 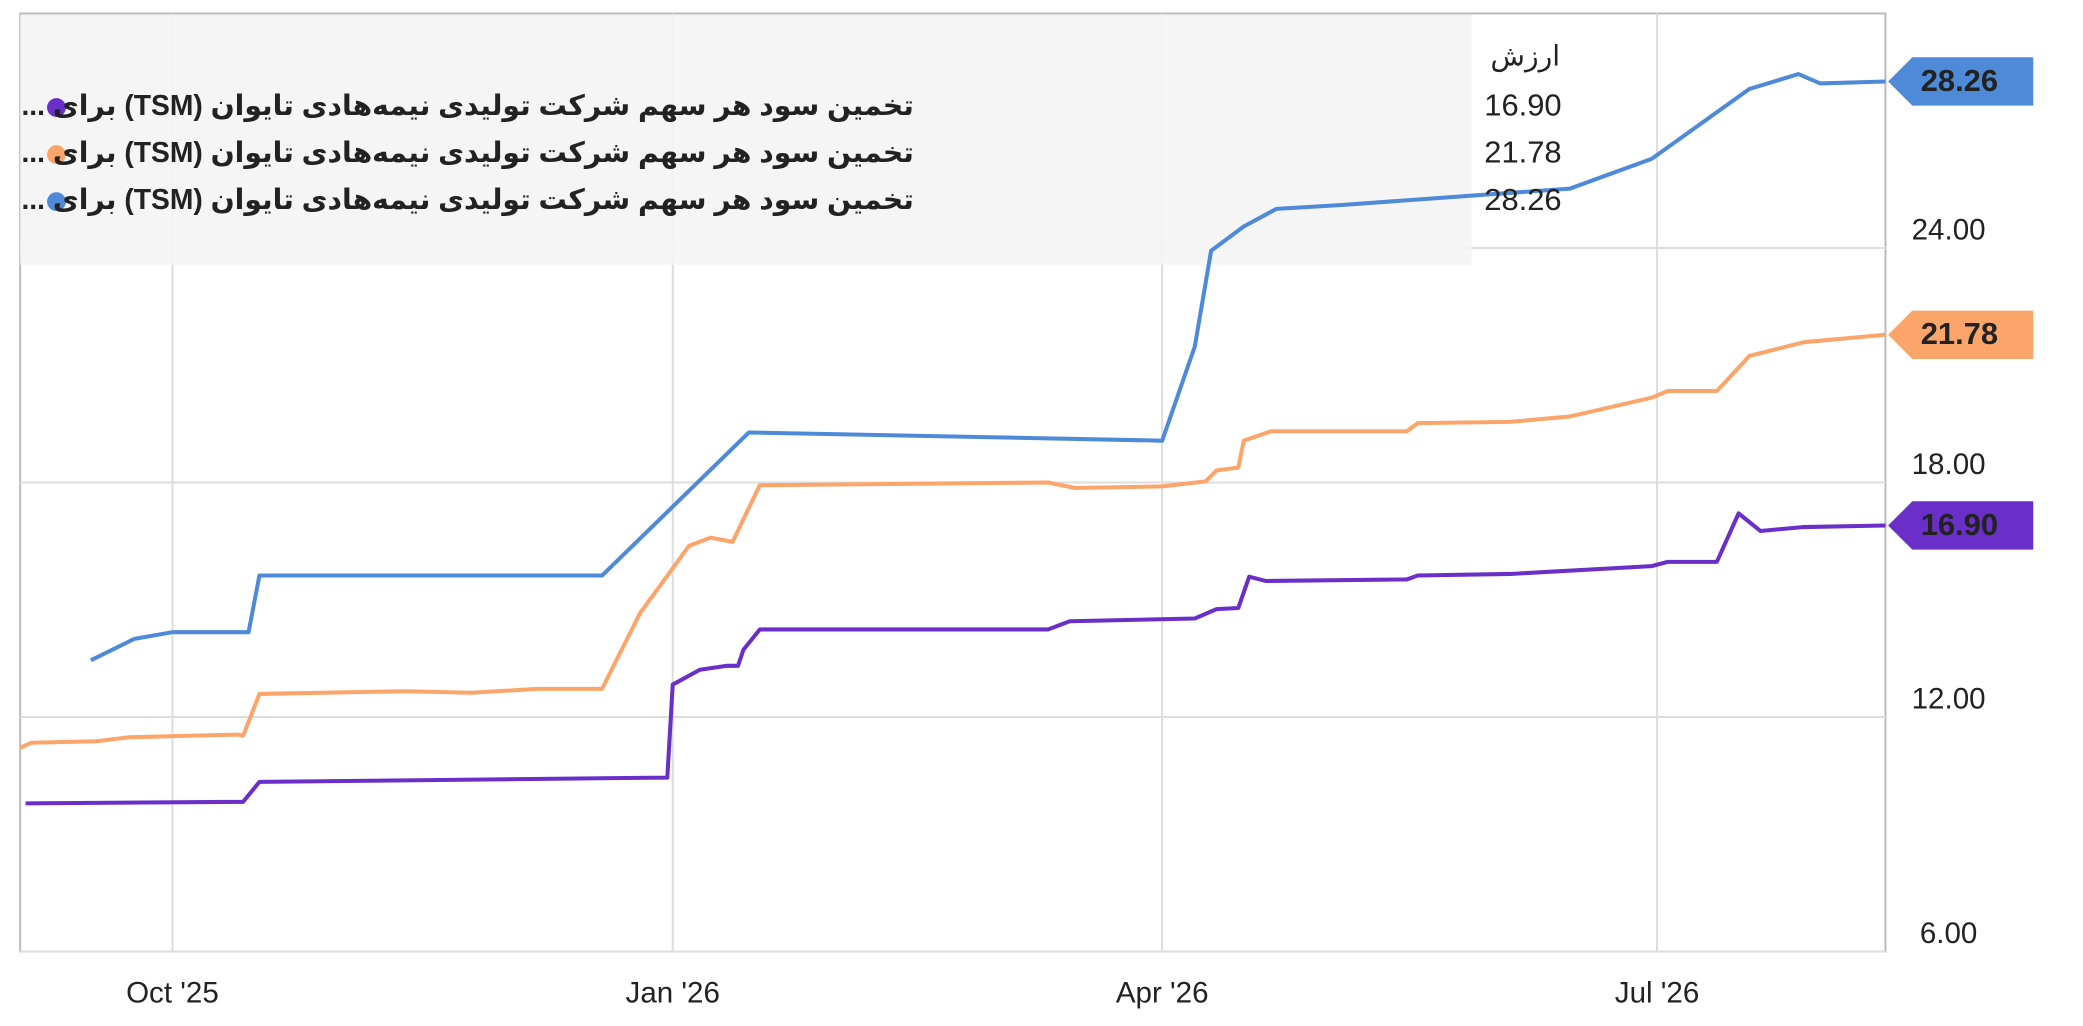 What do you see at coordinates (1949, 699) in the screenshot?
I see `y-tick-label: 12.00` at bounding box center [1949, 699].